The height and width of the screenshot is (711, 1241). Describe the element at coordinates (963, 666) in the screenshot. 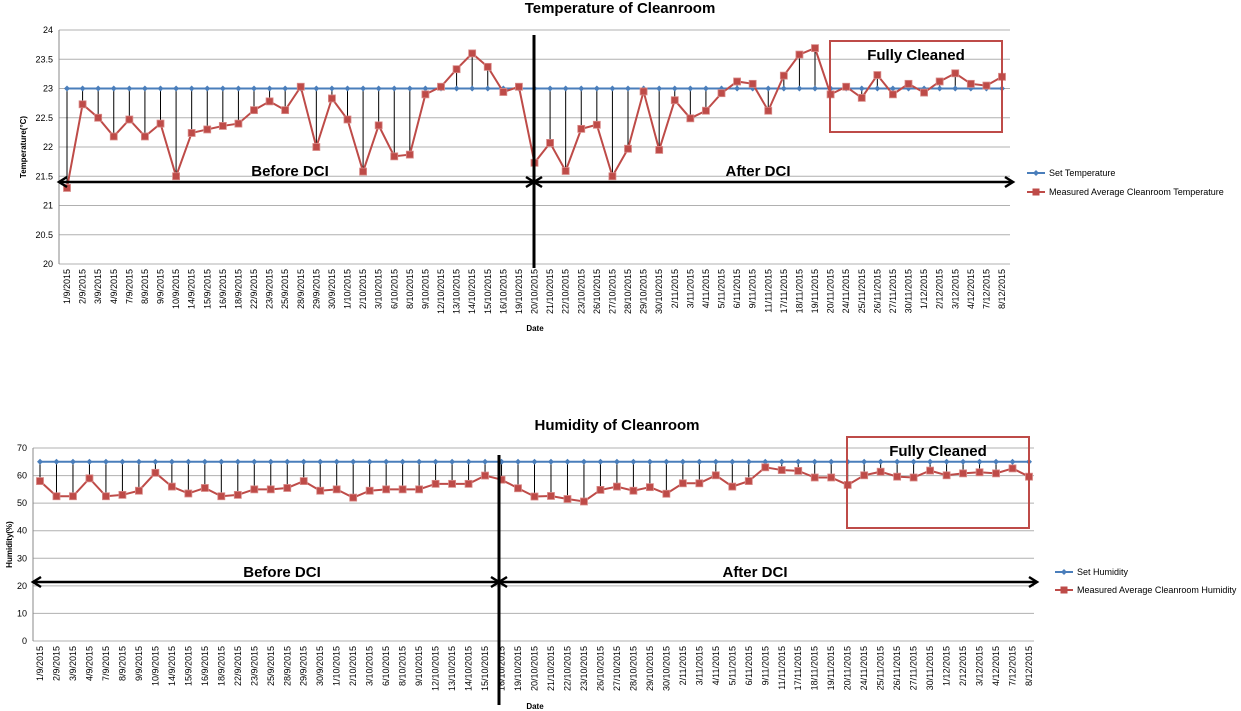

I see `humidity-x-tick-label: 2/12/2015` at that location.